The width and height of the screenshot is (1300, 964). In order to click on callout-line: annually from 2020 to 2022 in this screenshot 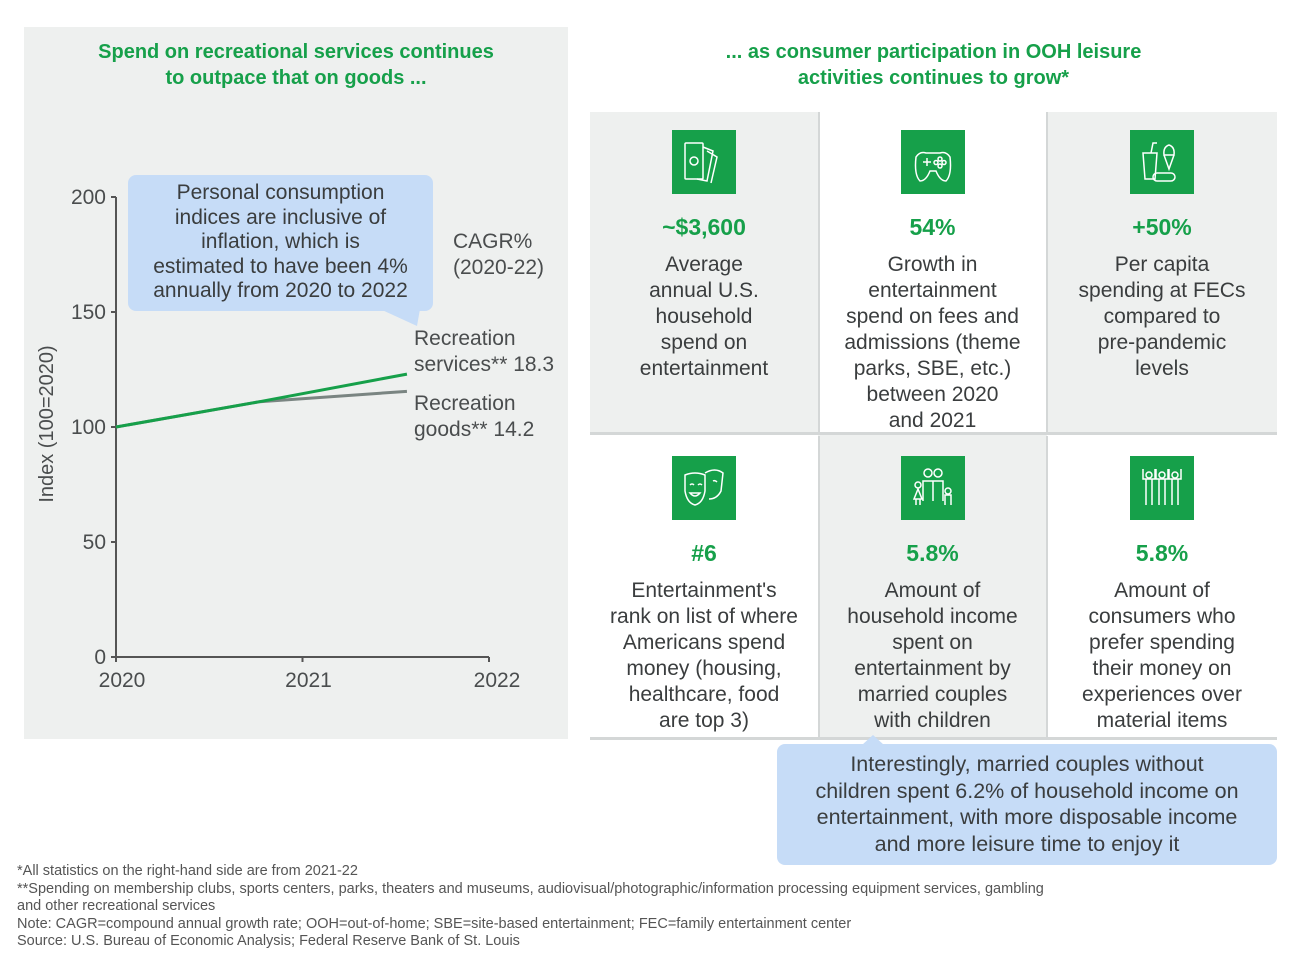, I will do `click(280, 290)`.